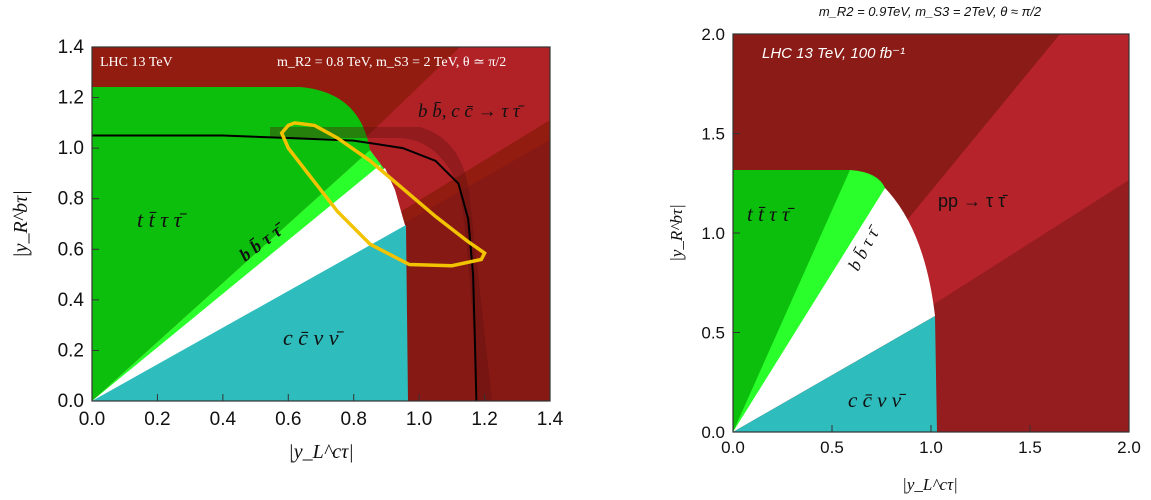 The image size is (1151, 500). Describe the element at coordinates (809, 301) in the screenshot. I see `right-bb-region` at that location.